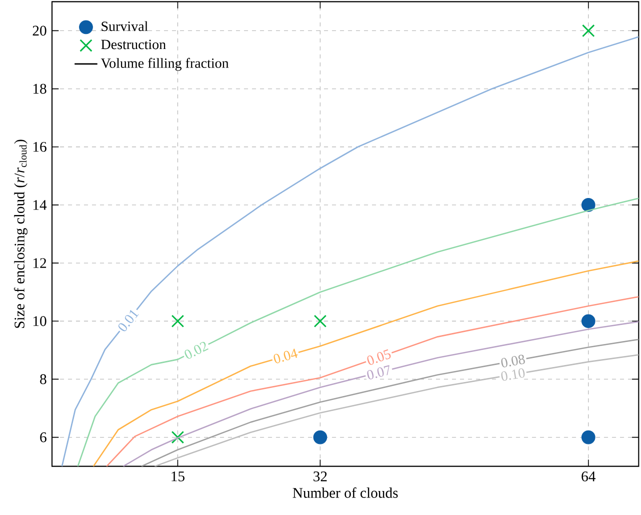  I want to click on x-tick-label: 15, so click(178, 476).